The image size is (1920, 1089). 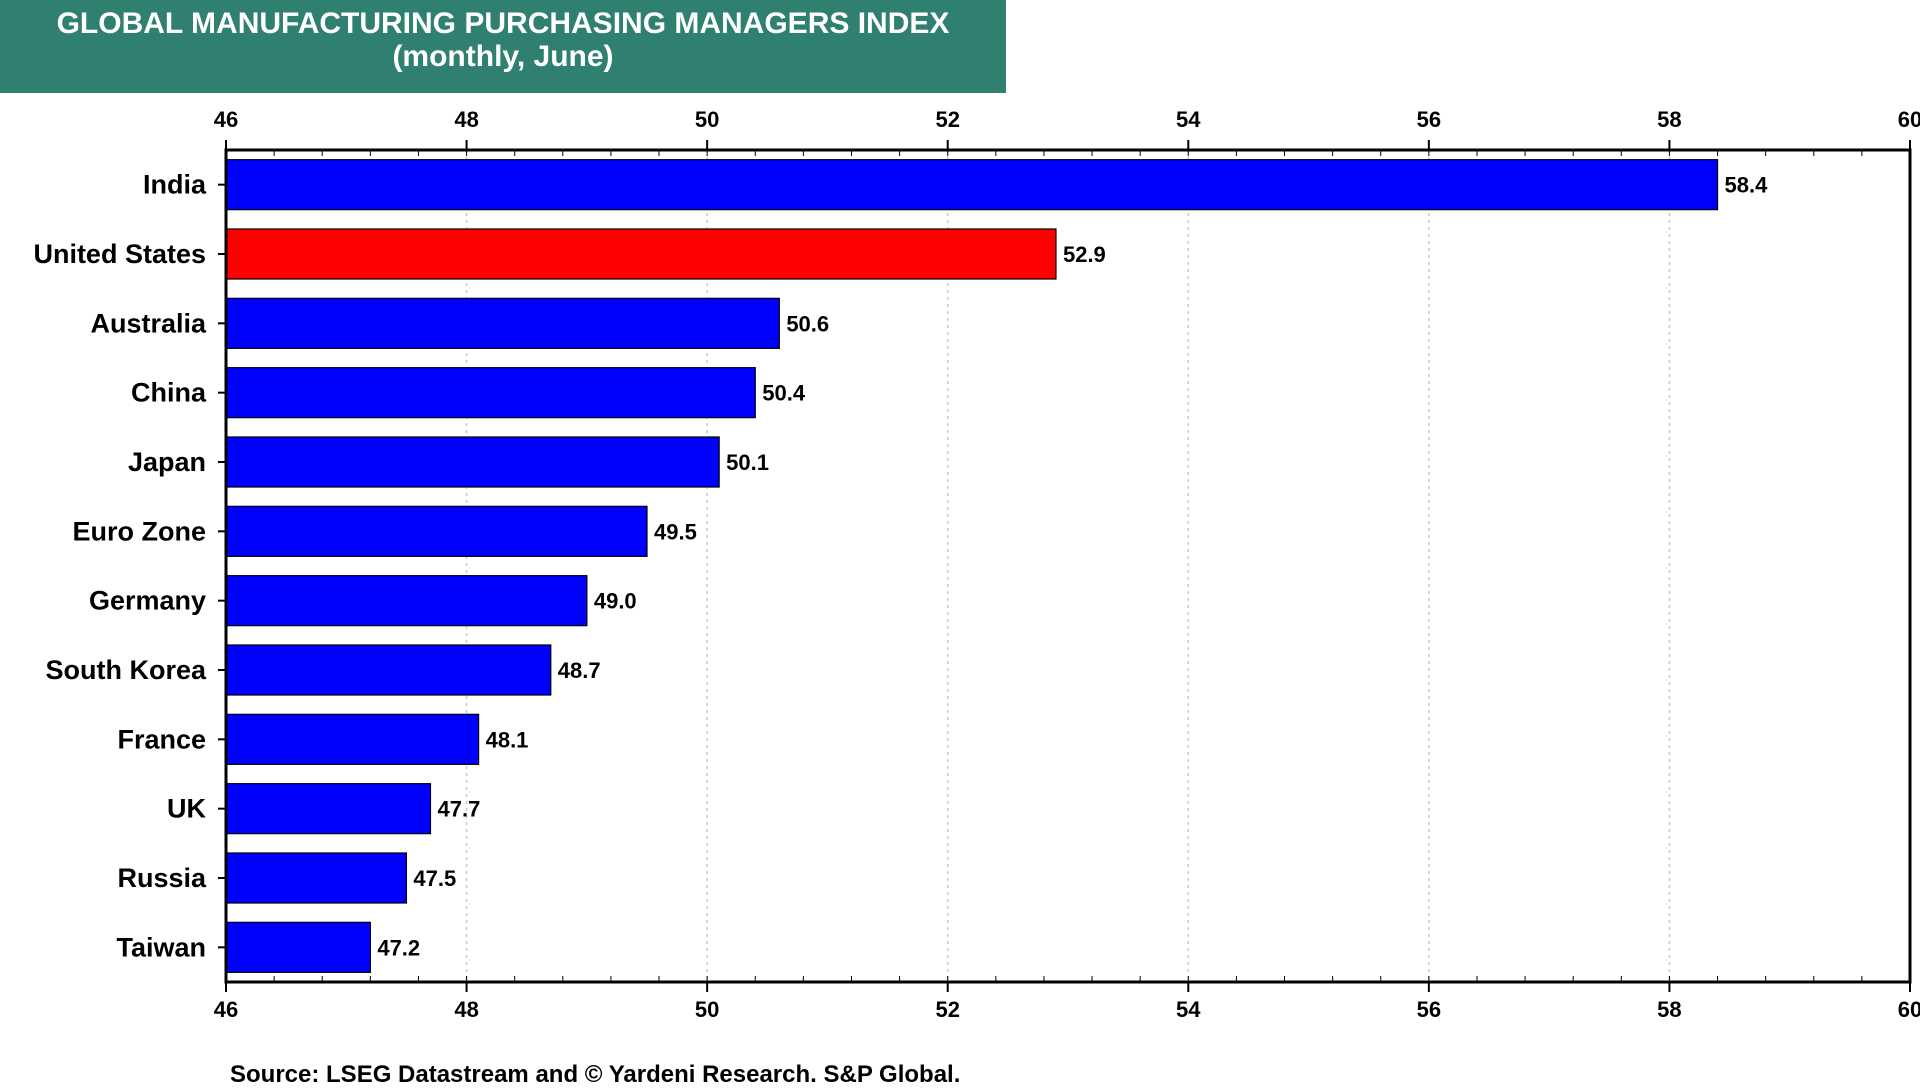 I want to click on bar-value-label: 50.4, so click(x=784, y=393).